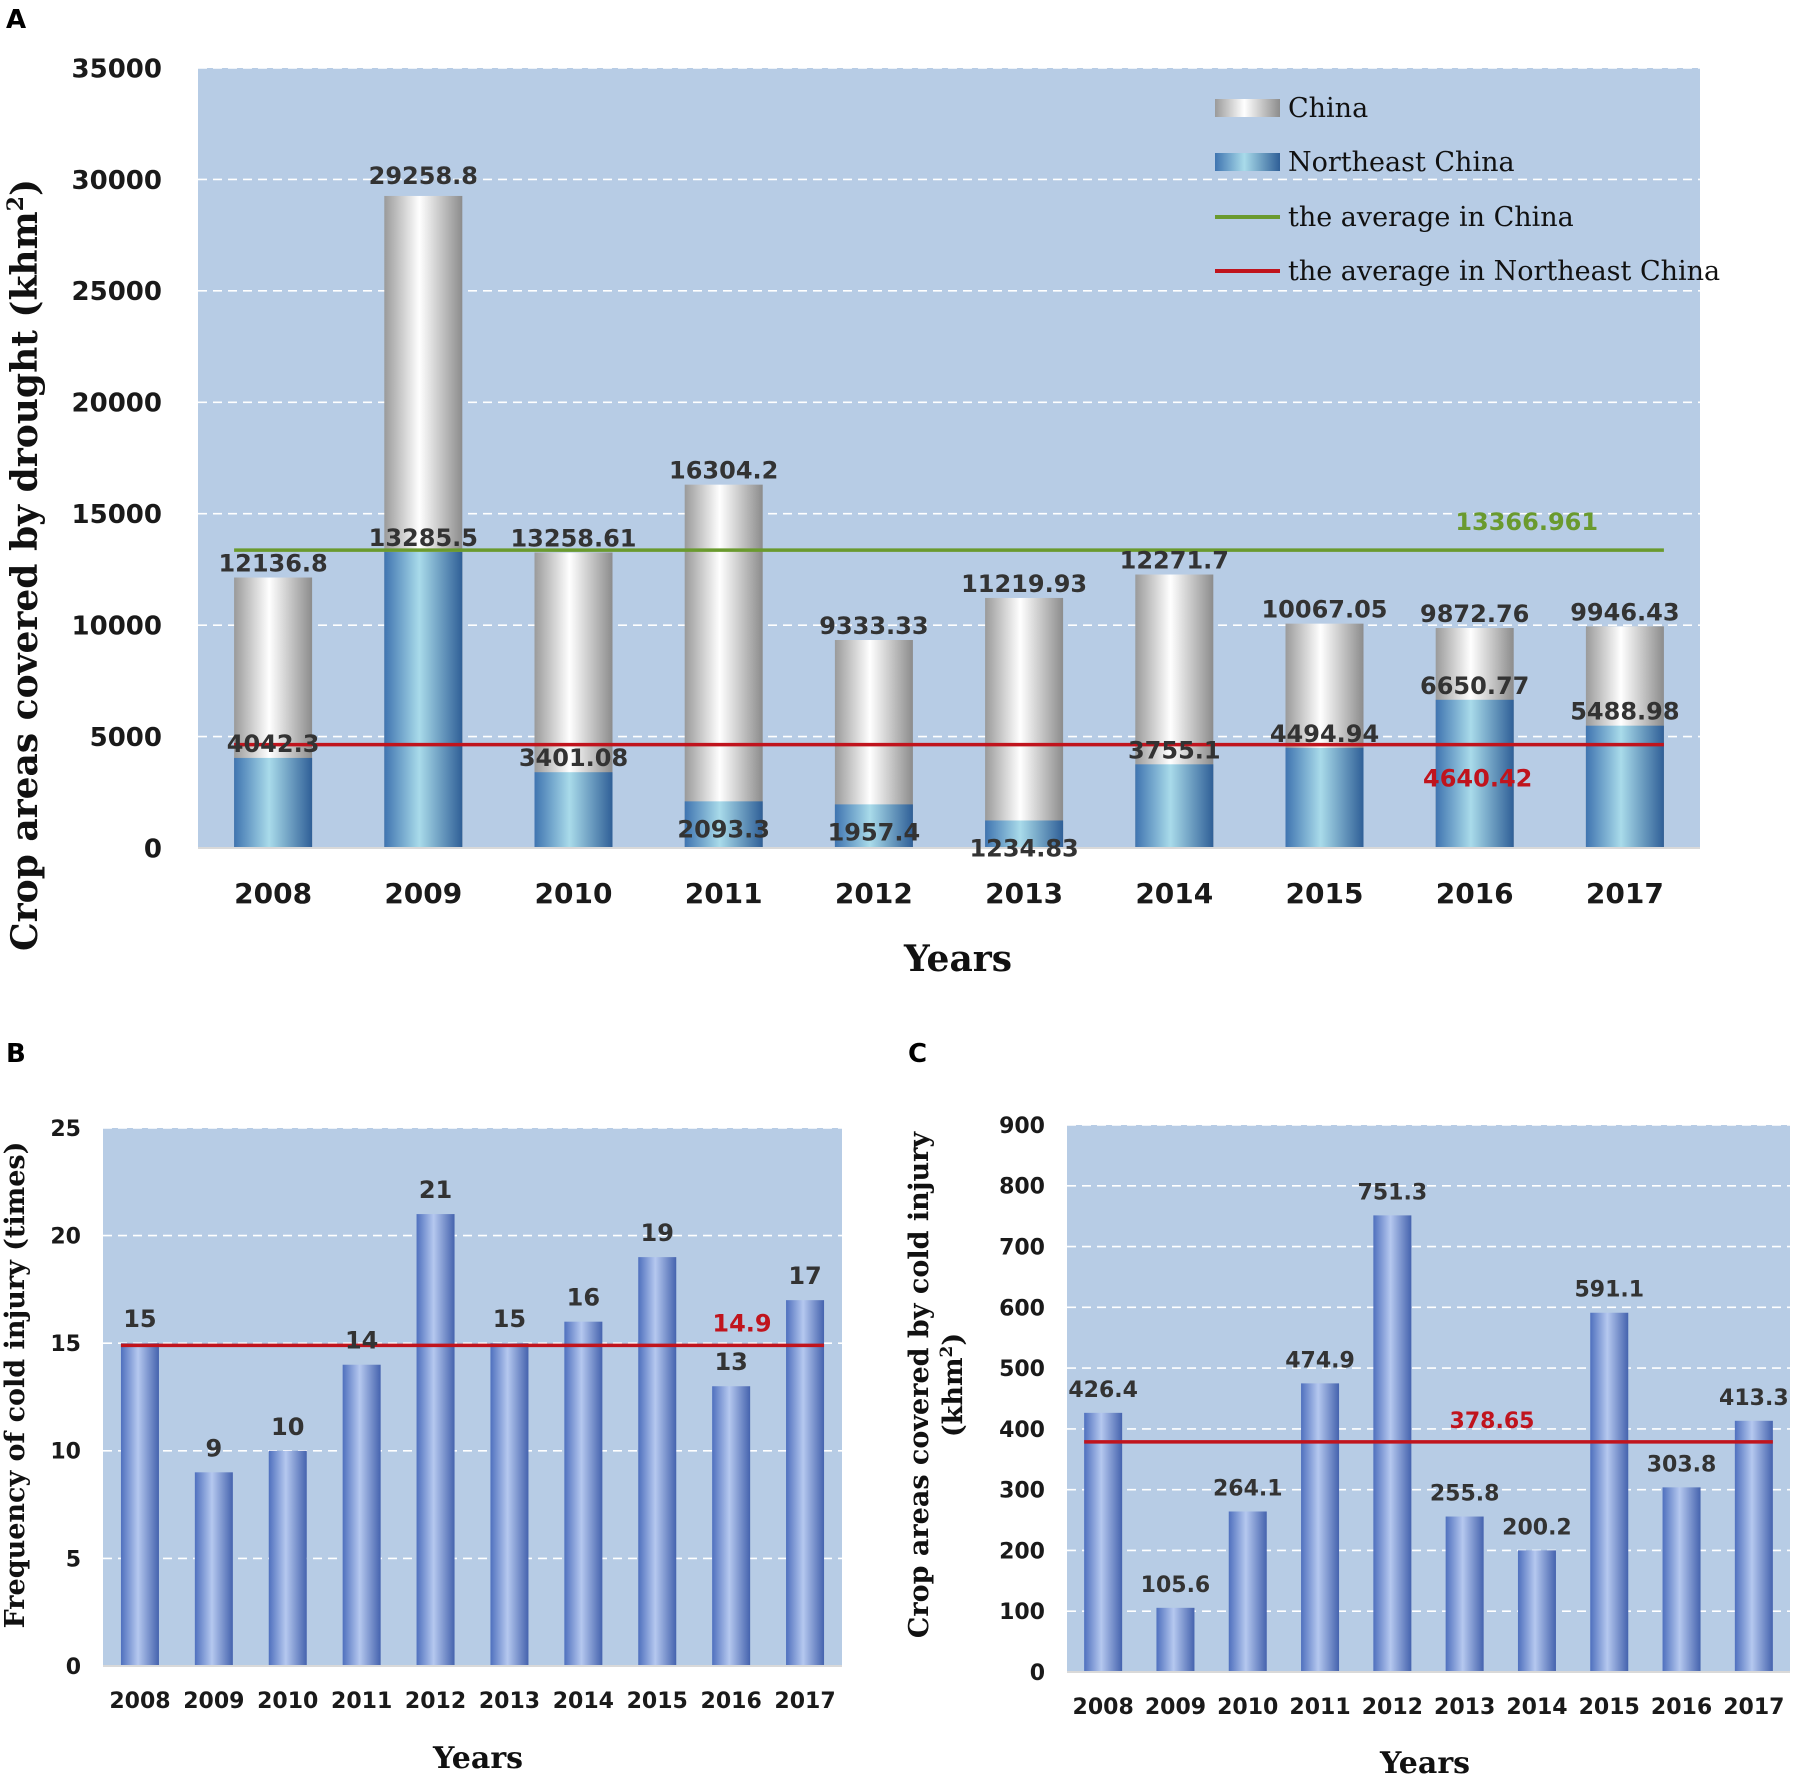 This screenshot has height=1780, width=1800. What do you see at coordinates (16, 20) in the screenshot?
I see `panel-a-letter: A` at bounding box center [16, 20].